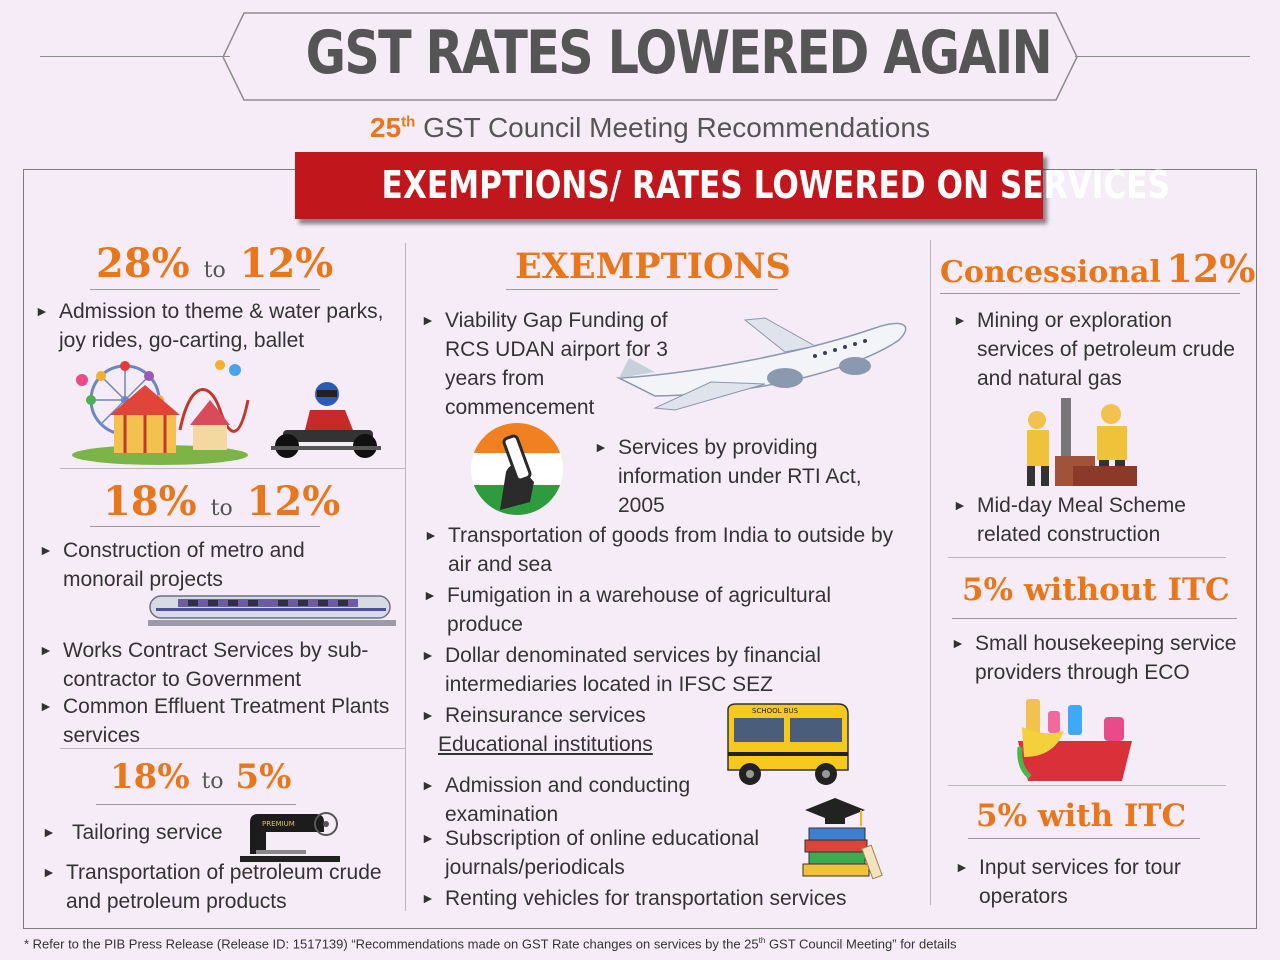 Image resolution: width=1280 pixels, height=960 pixels. Describe the element at coordinates (263, 777) in the screenshot. I see `rate-to: 5%` at that location.